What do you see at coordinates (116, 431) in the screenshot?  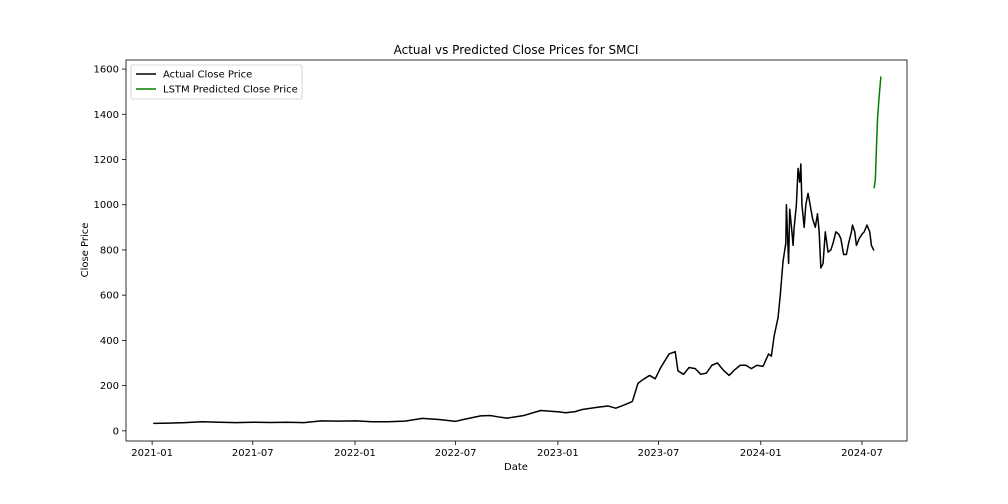 I see `y-tick-label: 0` at bounding box center [116, 431].